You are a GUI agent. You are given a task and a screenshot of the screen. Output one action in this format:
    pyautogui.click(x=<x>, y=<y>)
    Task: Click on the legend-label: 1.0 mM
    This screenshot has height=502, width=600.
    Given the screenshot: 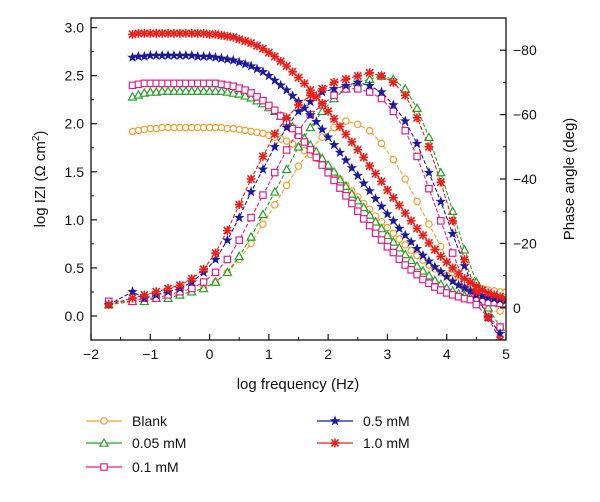 What is the action you would take?
    pyautogui.click(x=386, y=443)
    